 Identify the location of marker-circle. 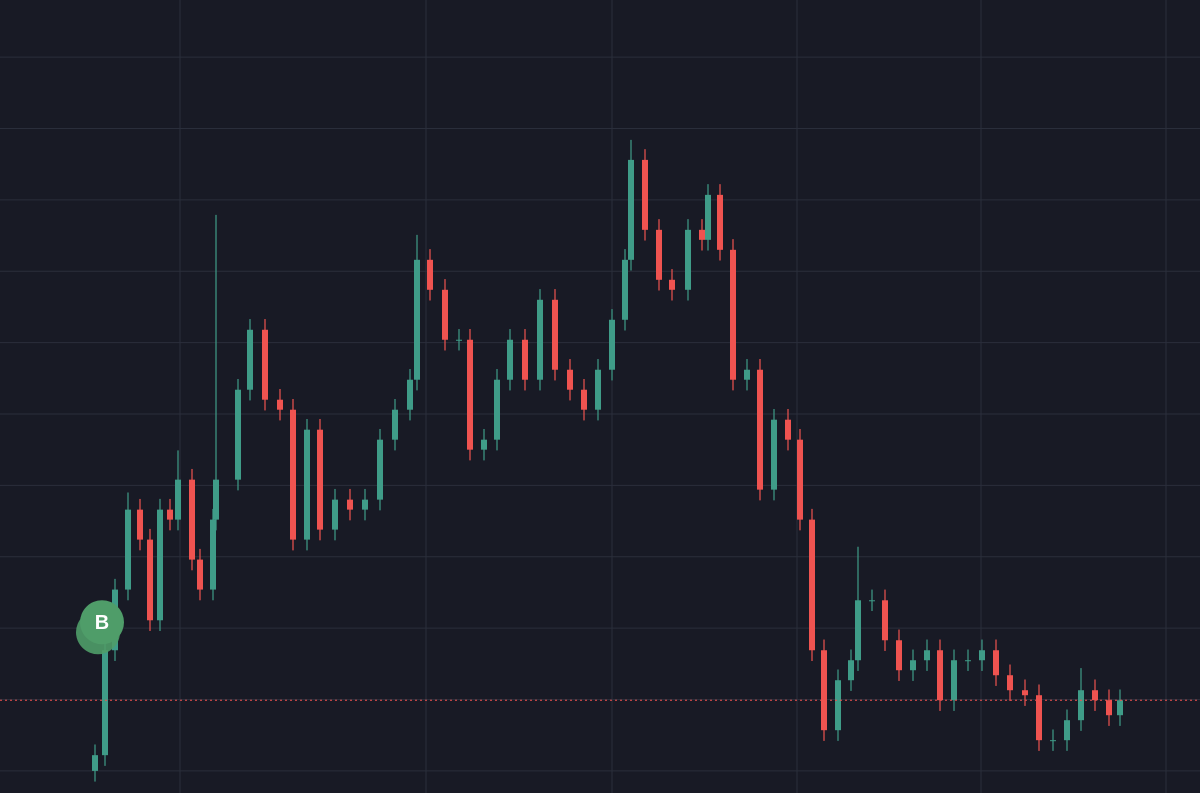
(102, 622).